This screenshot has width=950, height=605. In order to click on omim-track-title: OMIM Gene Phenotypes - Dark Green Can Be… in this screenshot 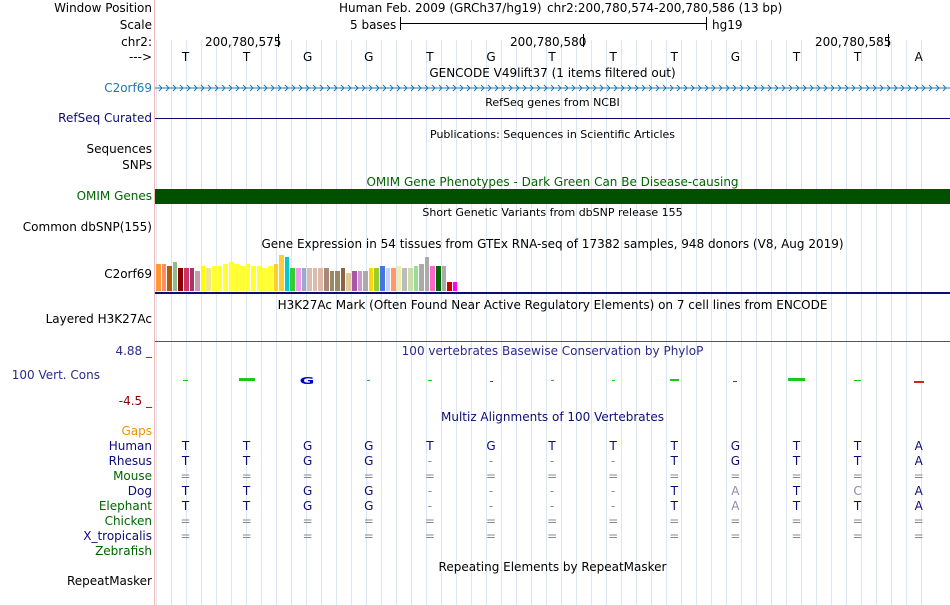, I will do `click(552, 182)`.